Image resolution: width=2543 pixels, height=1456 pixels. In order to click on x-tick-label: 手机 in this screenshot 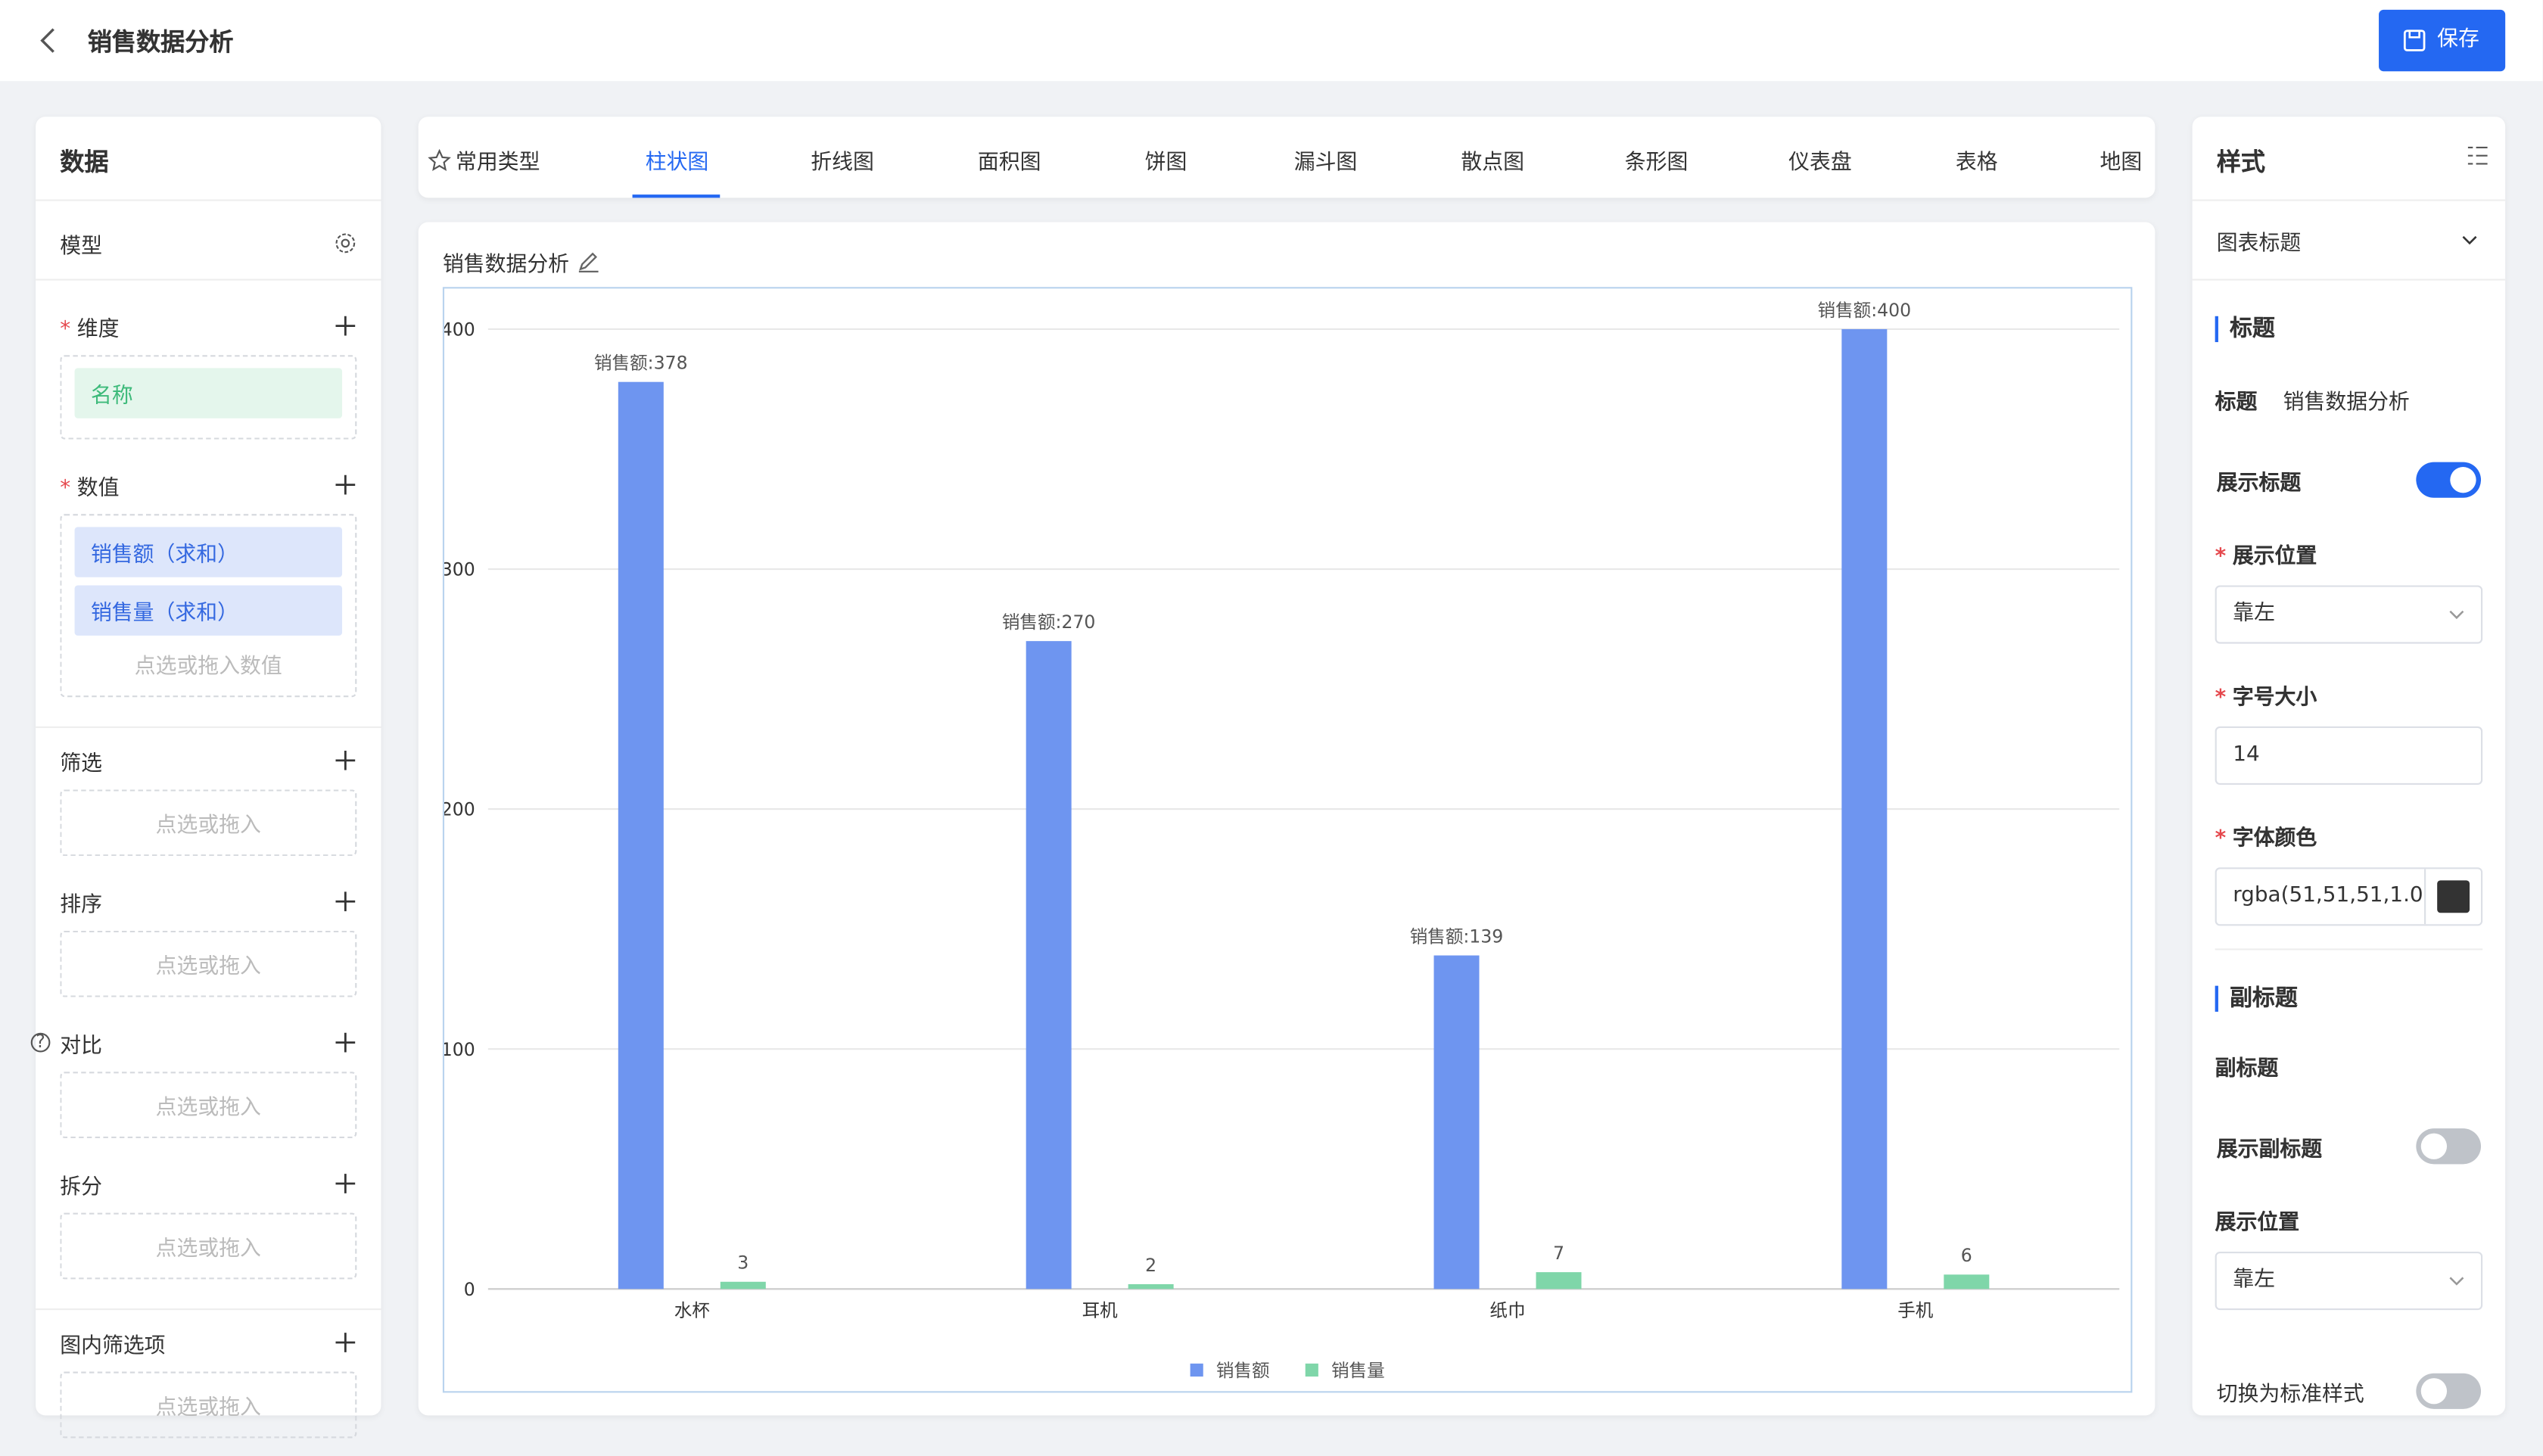, I will do `click(1915, 1310)`.